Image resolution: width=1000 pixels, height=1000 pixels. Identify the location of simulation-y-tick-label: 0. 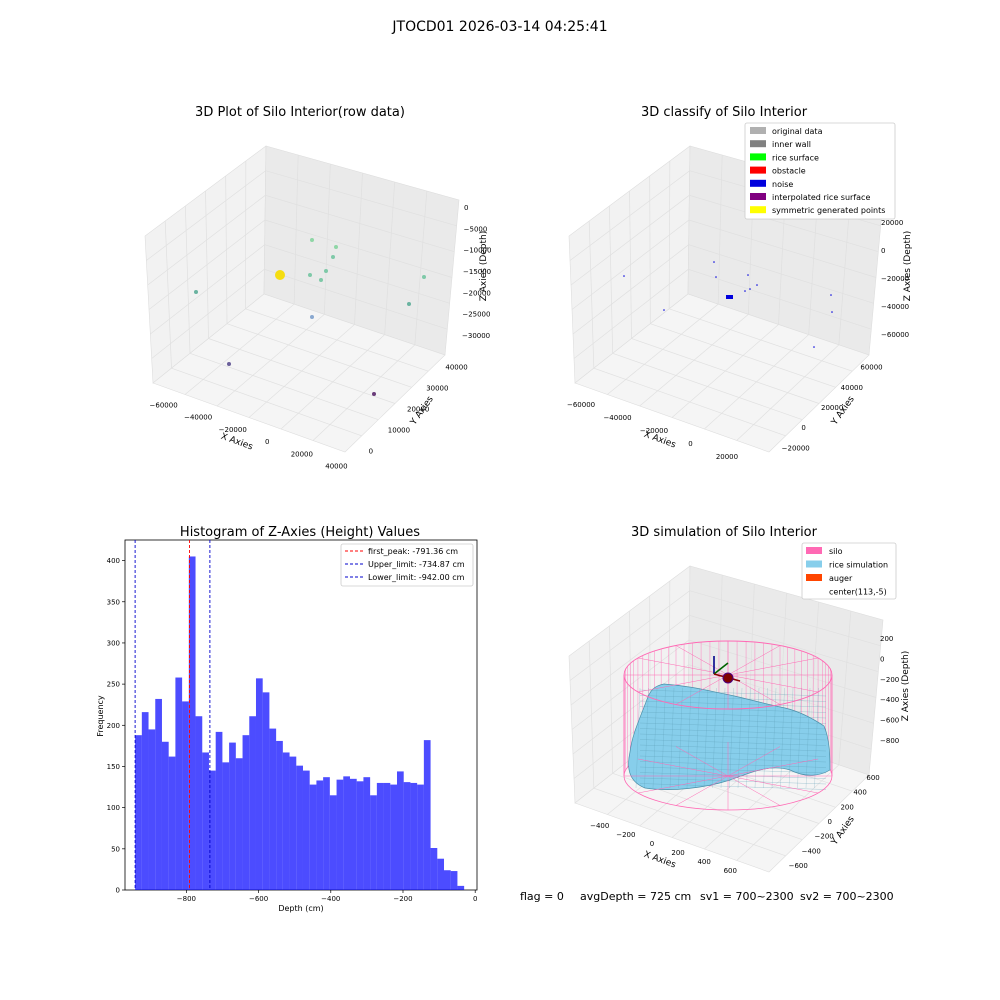
(830, 822).